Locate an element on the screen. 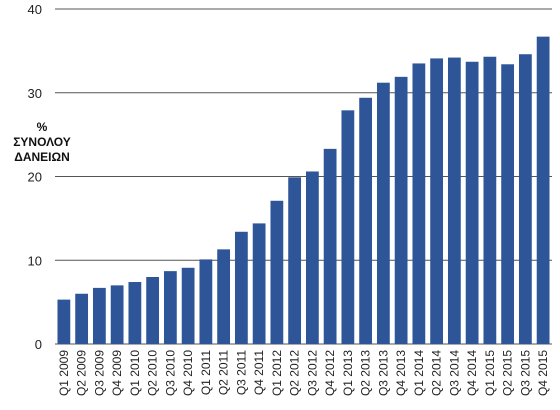 The height and width of the screenshot is (410, 560). x-tick-label: Q4 2014 is located at coordinates (472, 373).